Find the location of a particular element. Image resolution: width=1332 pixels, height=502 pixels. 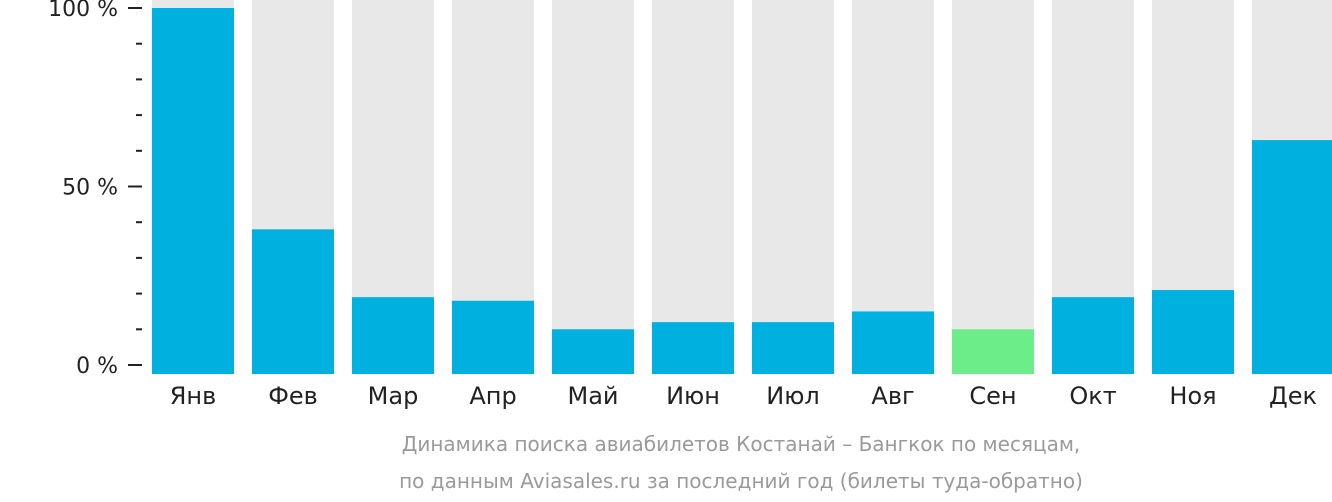

bar-Июн is located at coordinates (693, 348).